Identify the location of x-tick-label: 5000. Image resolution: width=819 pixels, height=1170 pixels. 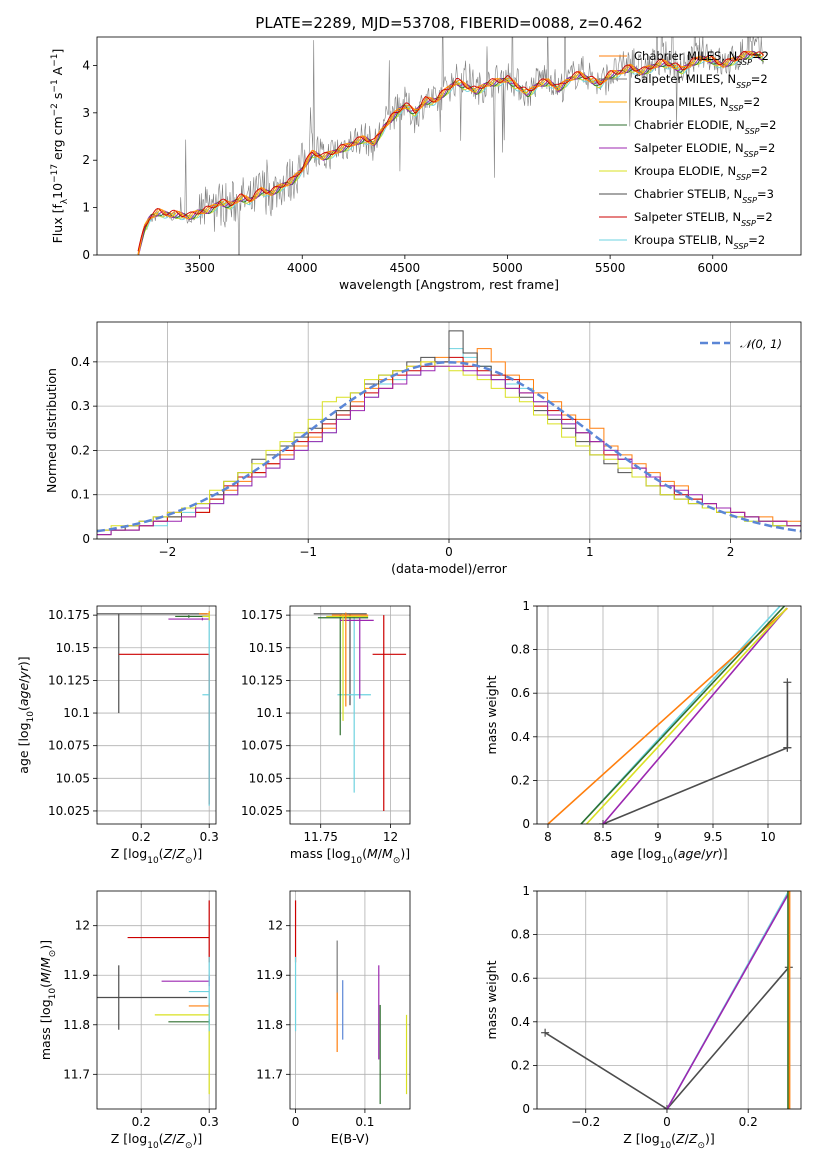
(507, 268).